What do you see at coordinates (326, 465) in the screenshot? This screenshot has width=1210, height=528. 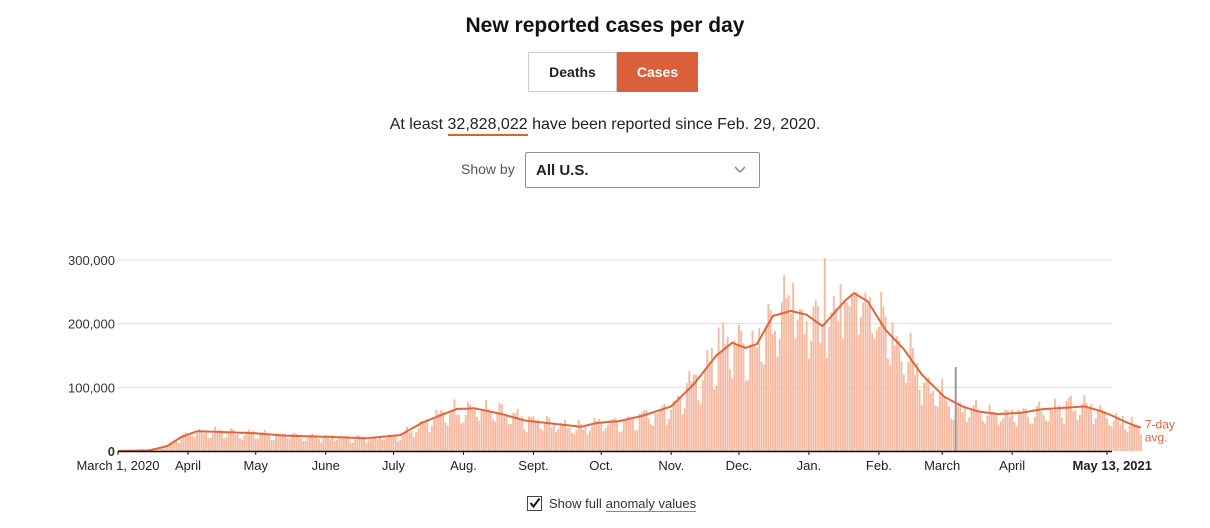 I see `x-tick-label: June` at bounding box center [326, 465].